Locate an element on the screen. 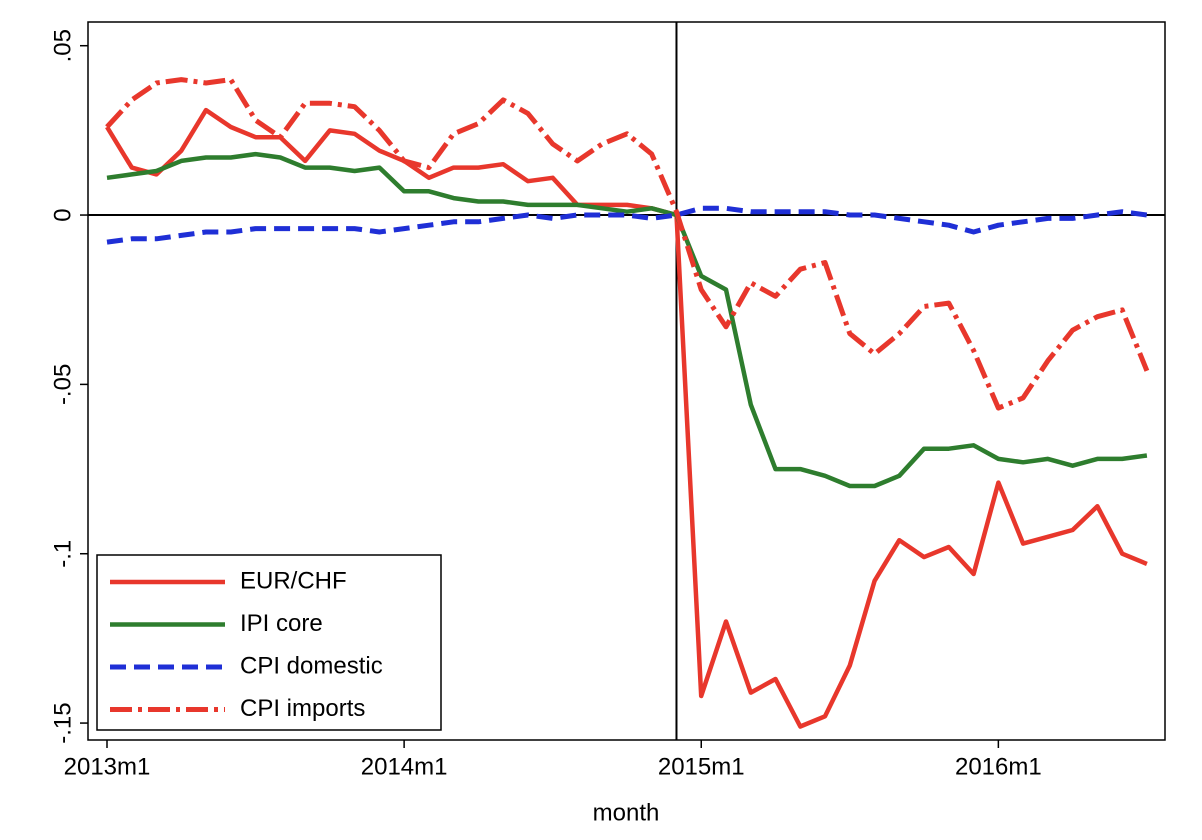 The image size is (1202, 840). y-tick-label: -.05 is located at coordinates (62, 384).